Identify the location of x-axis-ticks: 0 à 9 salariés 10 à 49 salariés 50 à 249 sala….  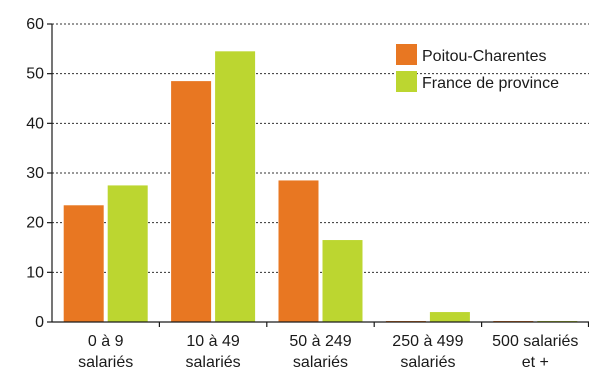
(320, 346).